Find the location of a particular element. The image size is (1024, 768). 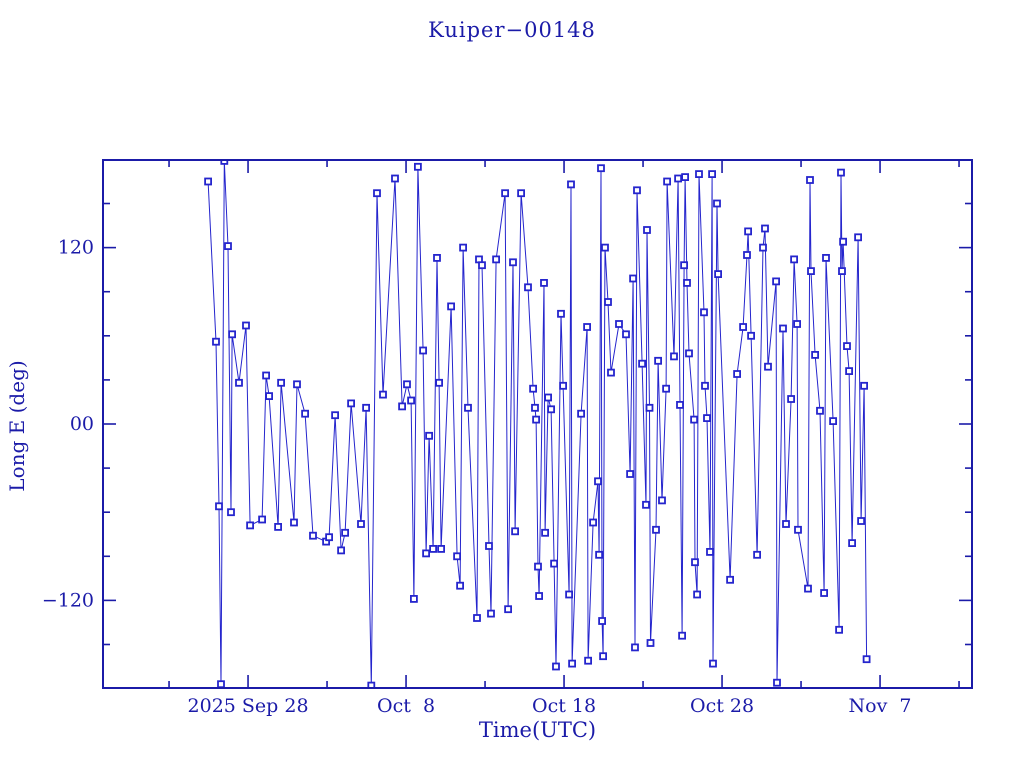

chart-title: Kuiper−00148 is located at coordinates (512, 30).